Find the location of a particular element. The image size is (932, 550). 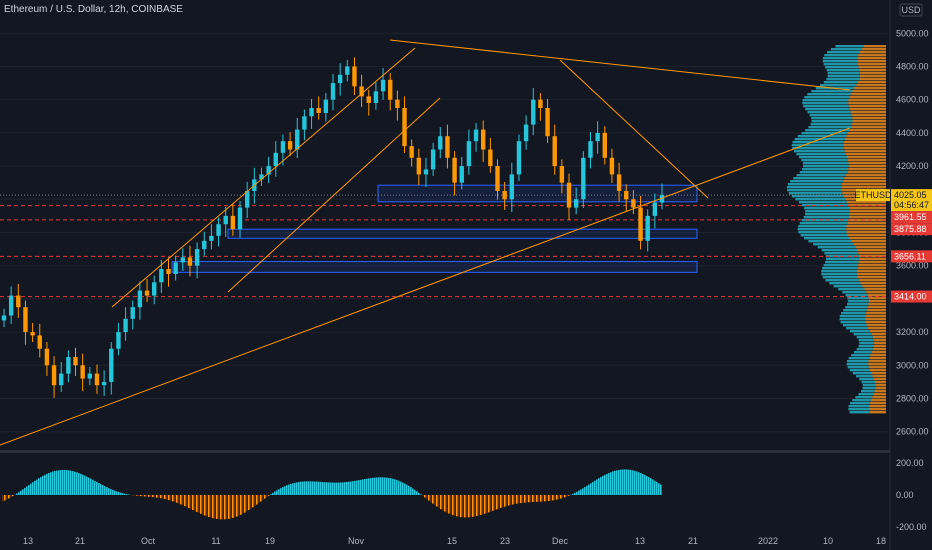

currency-badge is located at coordinates (911, 10).